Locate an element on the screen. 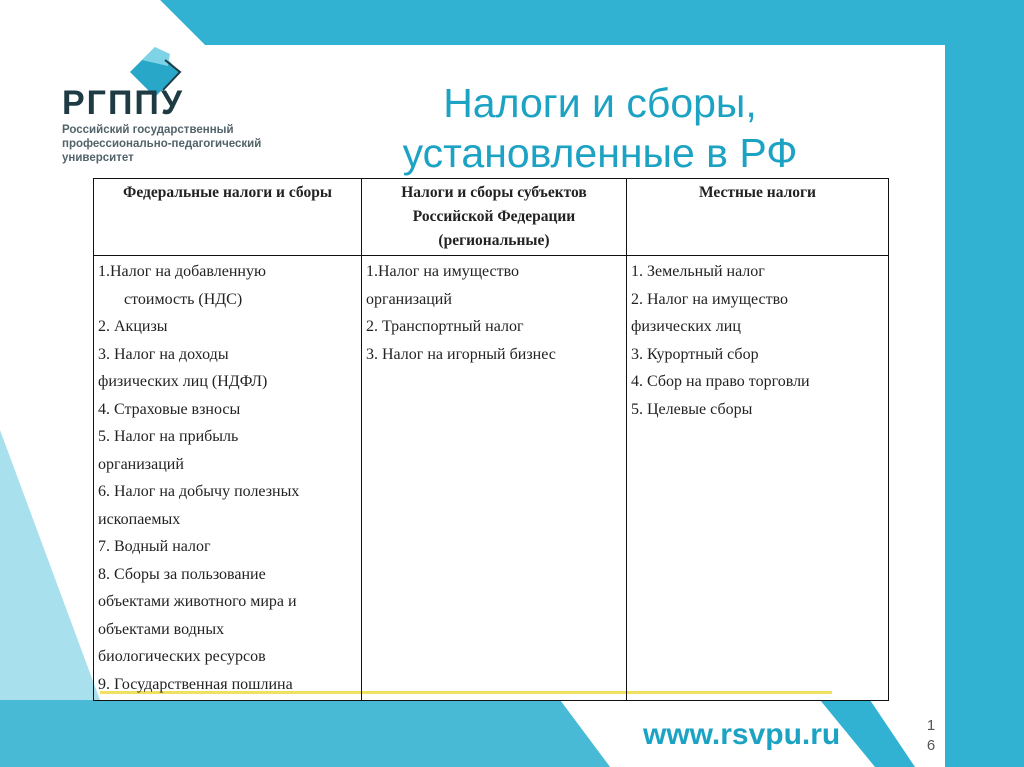  page-number: 1 6 is located at coordinates (931, 736).